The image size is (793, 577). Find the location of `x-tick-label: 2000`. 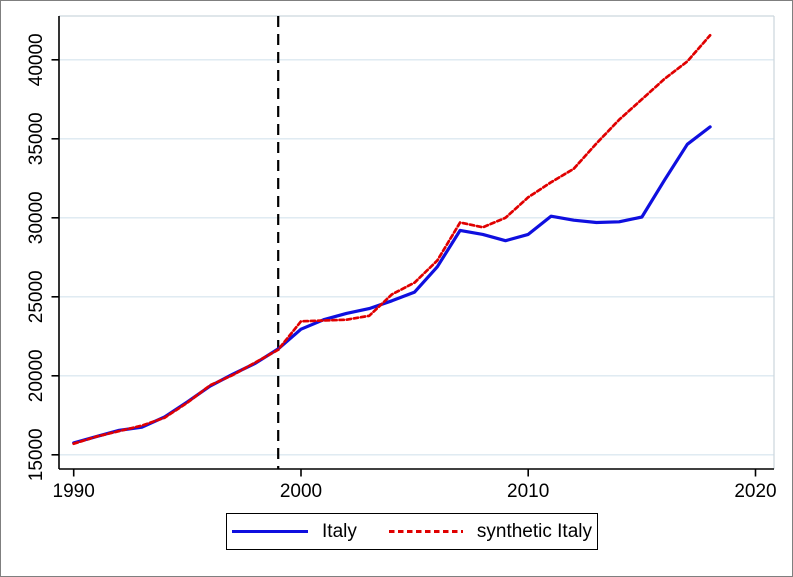

x-tick-label: 2000 is located at coordinates (301, 491).